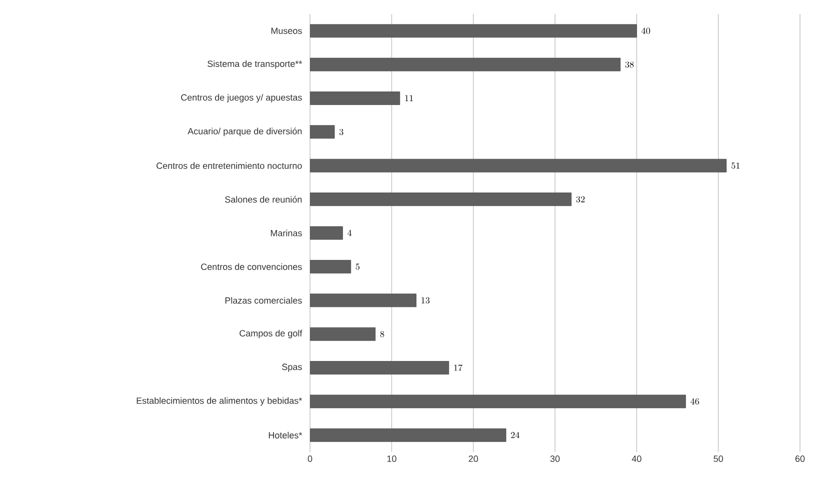 This screenshot has width=819, height=494. What do you see at coordinates (718, 459) in the screenshot?
I see `x-tick-label: 50` at bounding box center [718, 459].